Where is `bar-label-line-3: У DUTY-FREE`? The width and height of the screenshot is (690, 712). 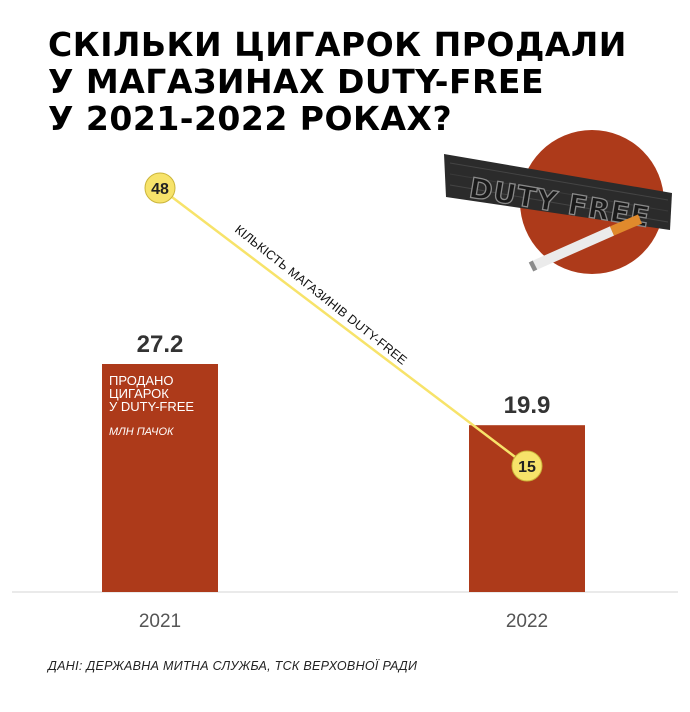
bar-label-line-3: У DUTY-FREE is located at coordinates (151, 406).